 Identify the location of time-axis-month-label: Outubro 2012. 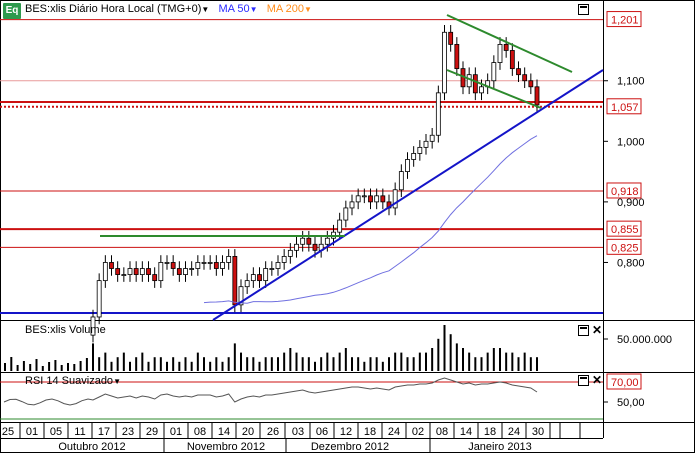
(91, 447).